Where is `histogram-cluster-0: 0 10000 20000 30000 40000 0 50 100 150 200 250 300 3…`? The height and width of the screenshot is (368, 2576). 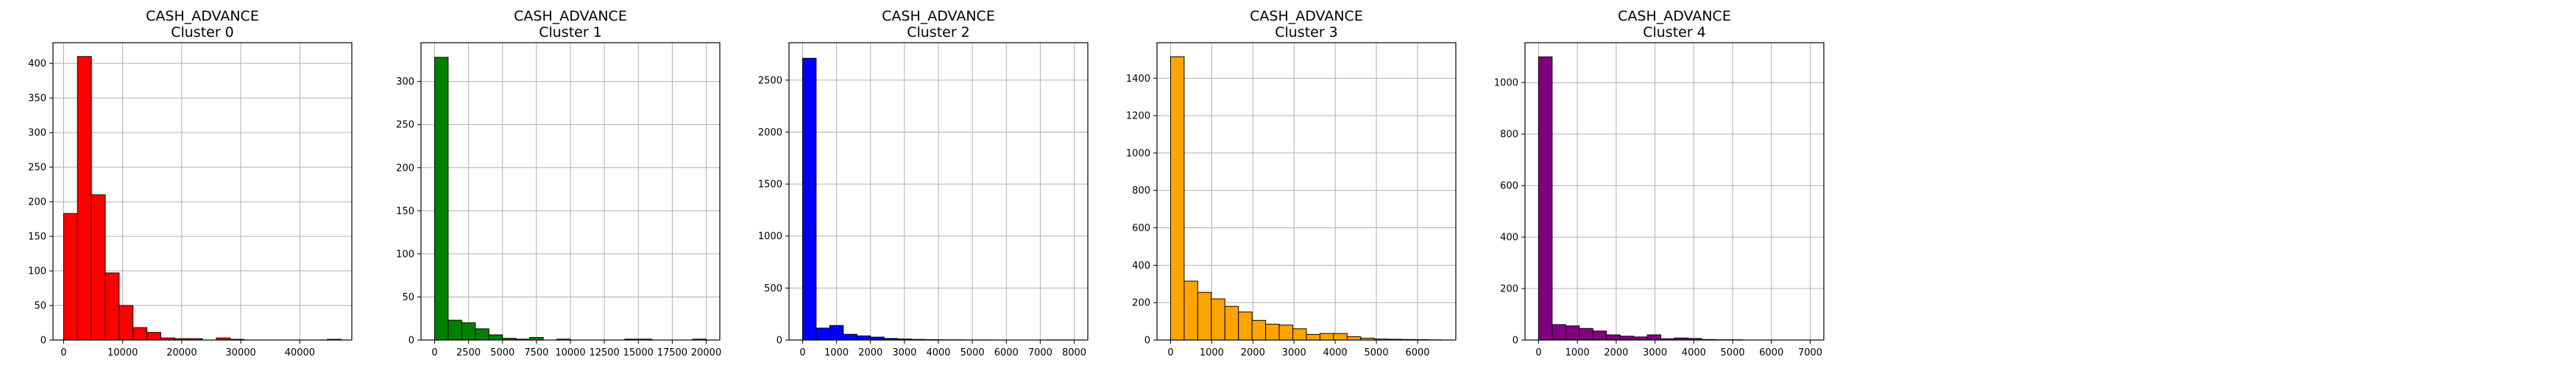
histogram-cluster-0: 0 10000 20000 30000 40000 0 50 100 150 200 250 300 3… is located at coordinates (190, 183).